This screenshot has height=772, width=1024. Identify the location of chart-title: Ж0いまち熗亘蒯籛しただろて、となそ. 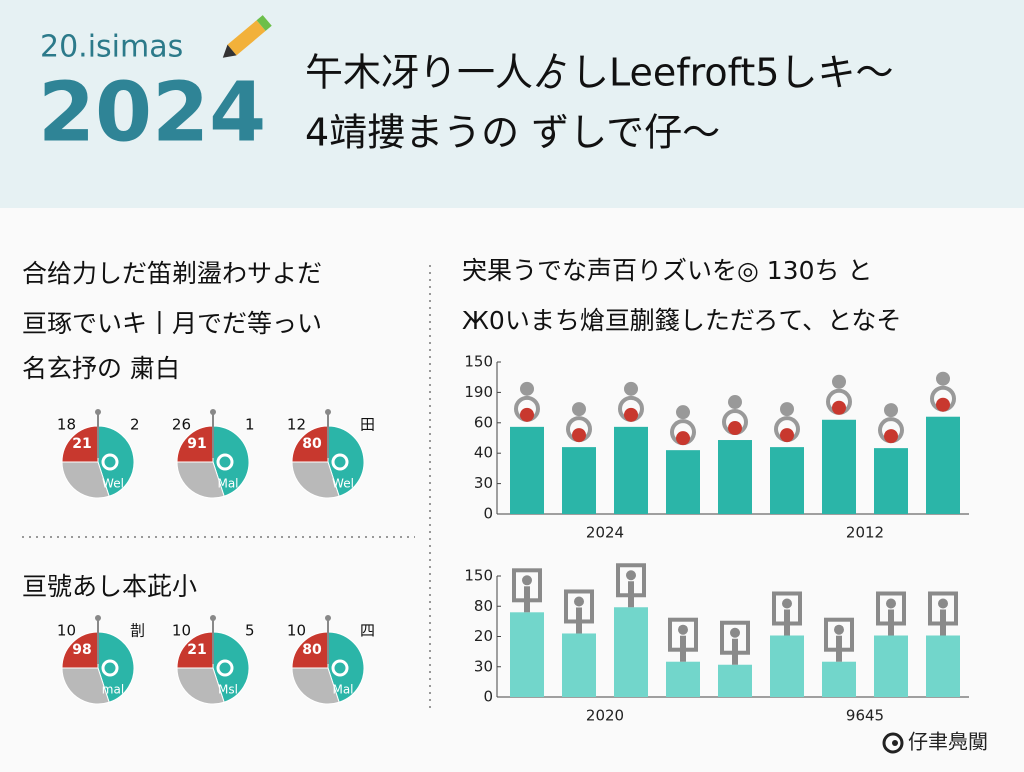
(681, 320).